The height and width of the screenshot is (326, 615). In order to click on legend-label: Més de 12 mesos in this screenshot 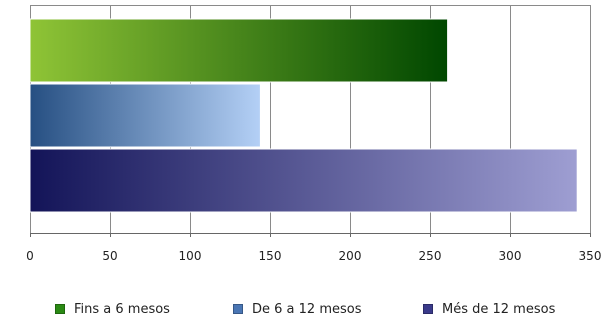, I will do `click(499, 309)`.